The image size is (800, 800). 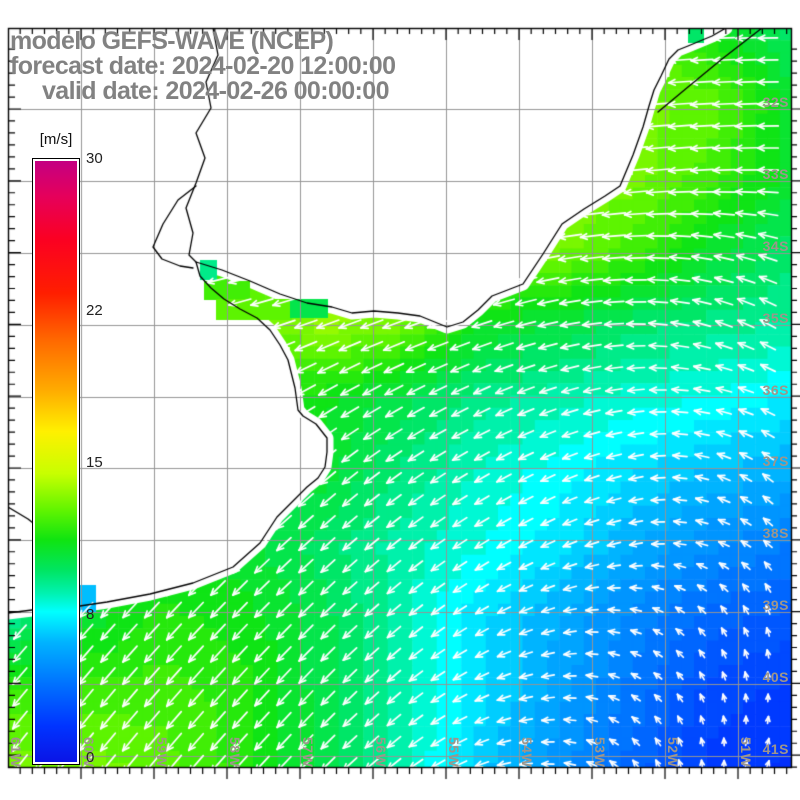 What do you see at coordinates (775, 677) in the screenshot?
I see `lat-label-40S: 40S` at bounding box center [775, 677].